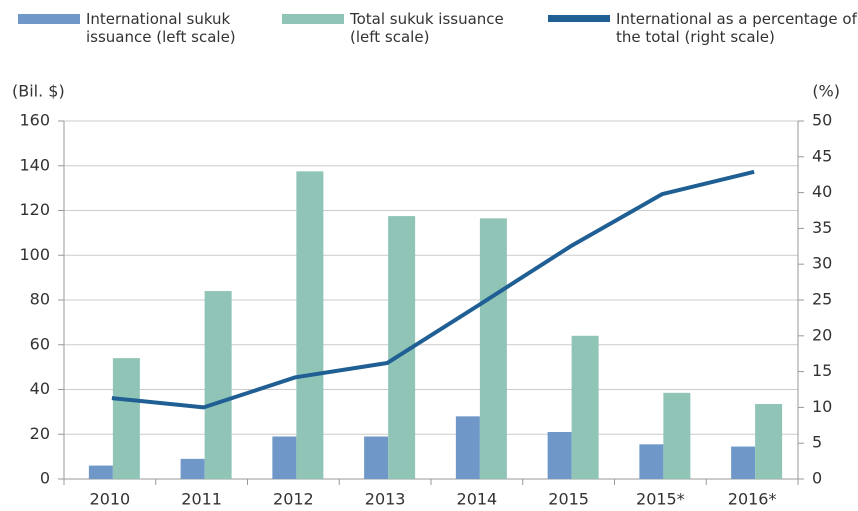 This screenshot has width=858, height=511. What do you see at coordinates (40, 343) in the screenshot?
I see `y-tick-label: 60` at bounding box center [40, 343].